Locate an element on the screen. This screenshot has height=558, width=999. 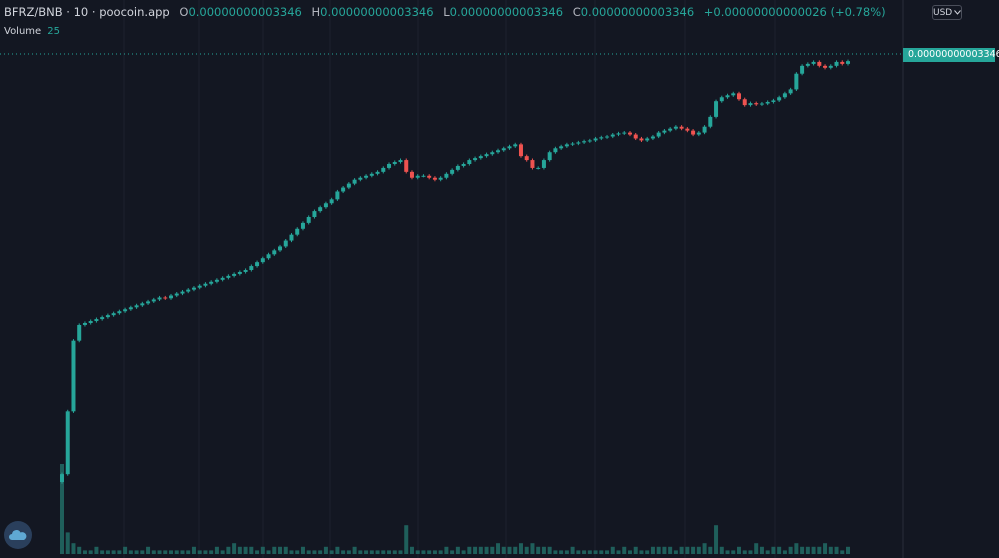
symbol-title: BFRZ/BNB · 10 · poocoin.app is located at coordinates (87, 12).